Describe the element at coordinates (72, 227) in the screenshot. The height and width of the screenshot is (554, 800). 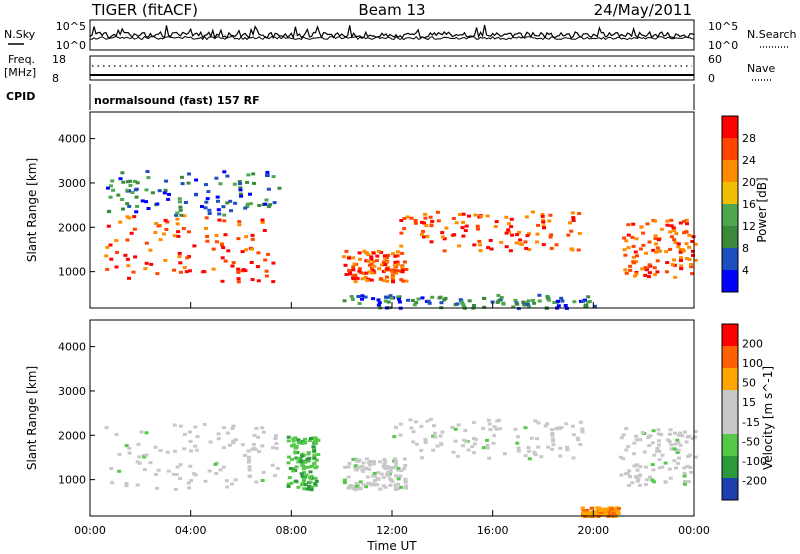
I see `y-tick-label: 2000` at that location.